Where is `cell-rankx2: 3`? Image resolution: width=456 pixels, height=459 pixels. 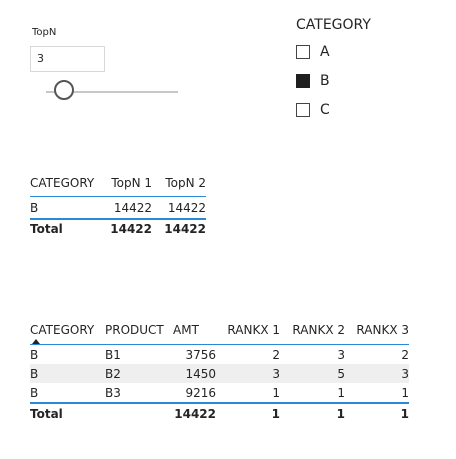
cell-rankx2: 3 is located at coordinates (341, 354).